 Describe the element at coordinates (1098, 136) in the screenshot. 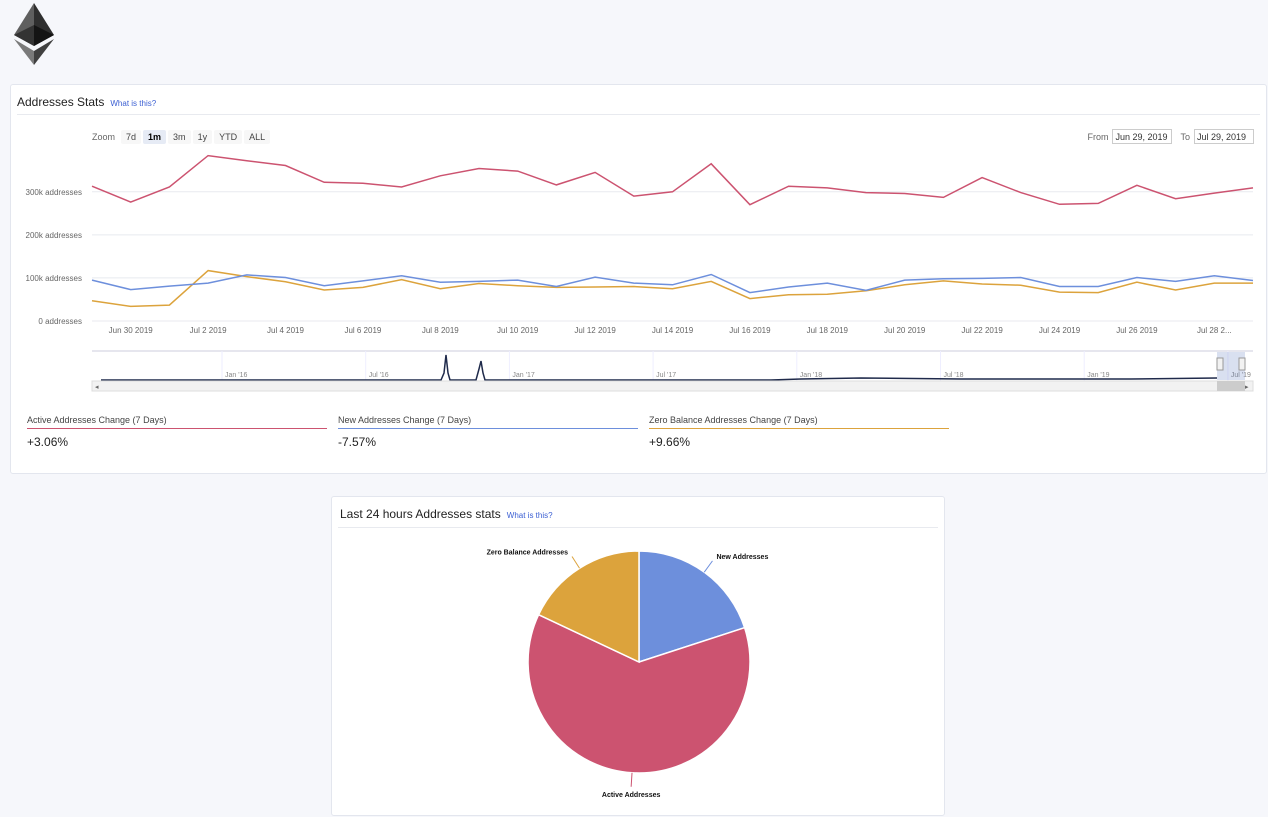

I see `from-label: From` at that location.